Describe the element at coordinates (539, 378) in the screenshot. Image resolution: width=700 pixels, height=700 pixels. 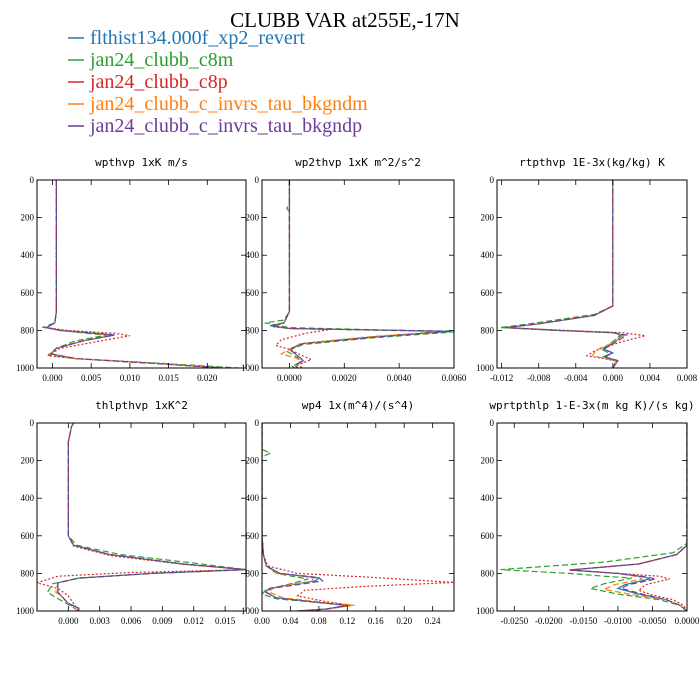
I see `x-tick-label: -0.008` at that location.